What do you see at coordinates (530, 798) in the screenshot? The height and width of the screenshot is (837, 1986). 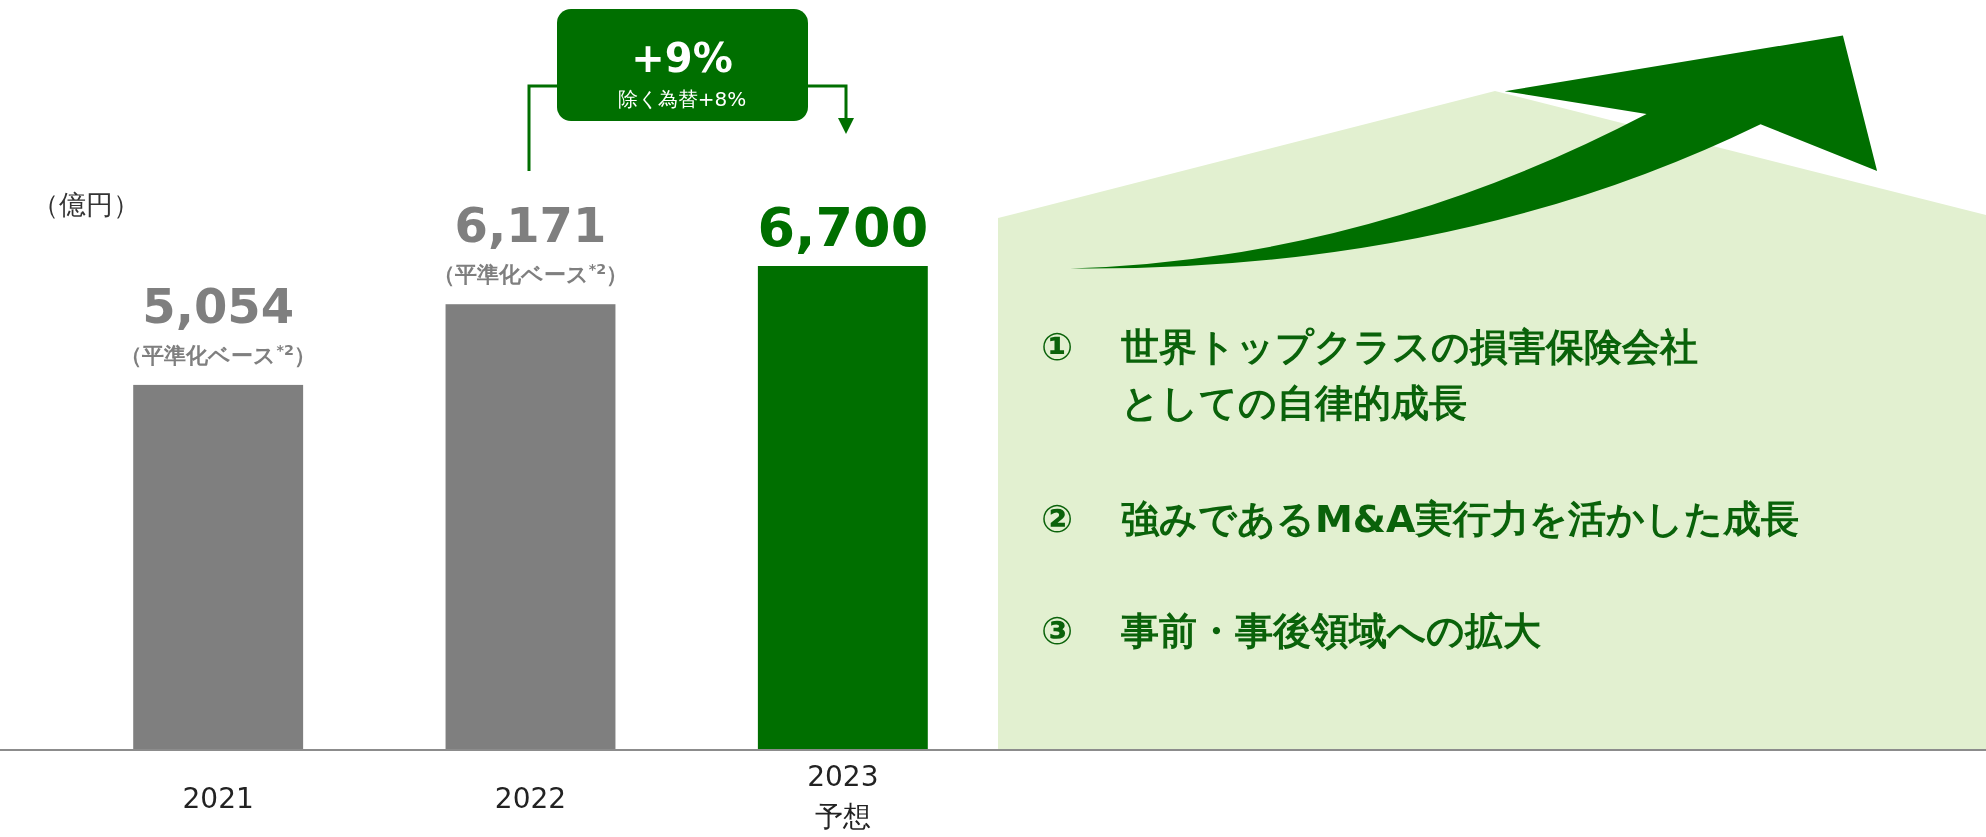 I see `x-tick-label: 2022` at bounding box center [530, 798].